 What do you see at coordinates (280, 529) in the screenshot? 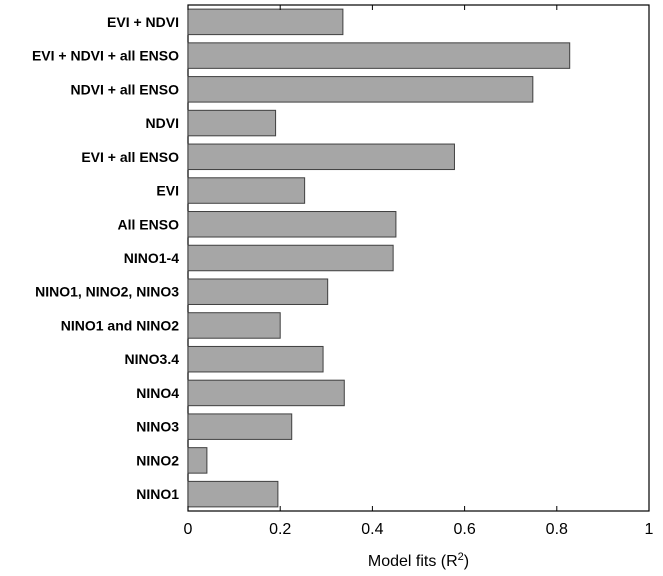
I see `x-tick-label: 0.2` at bounding box center [280, 529].